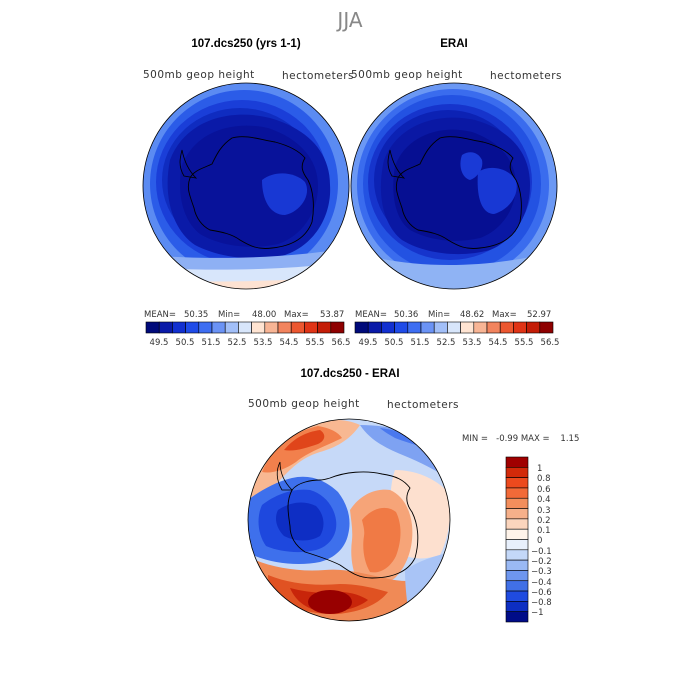 This screenshot has height=700, width=700. What do you see at coordinates (541, 562) in the screenshot?
I see `colorbar-tick-label: −0.2` at bounding box center [541, 562].